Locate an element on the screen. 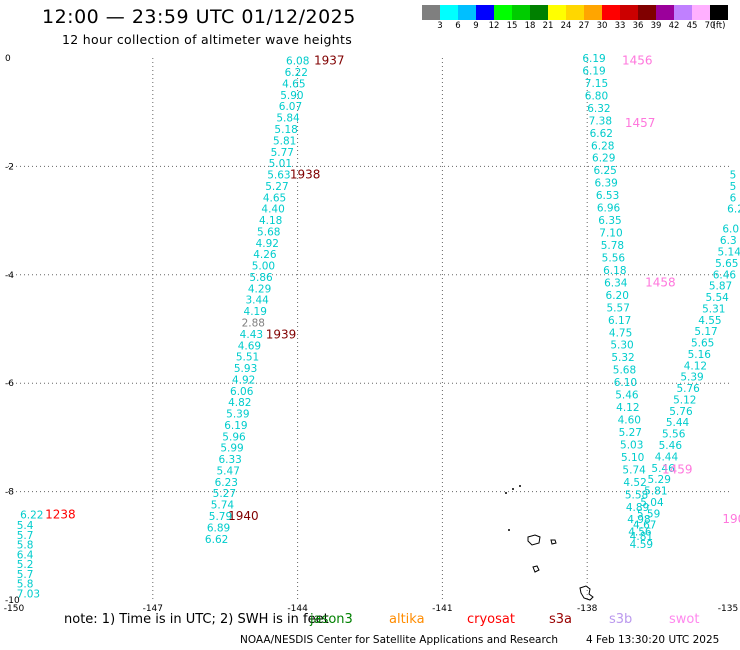  wave-height-value: 5.32 is located at coordinates (622, 358).